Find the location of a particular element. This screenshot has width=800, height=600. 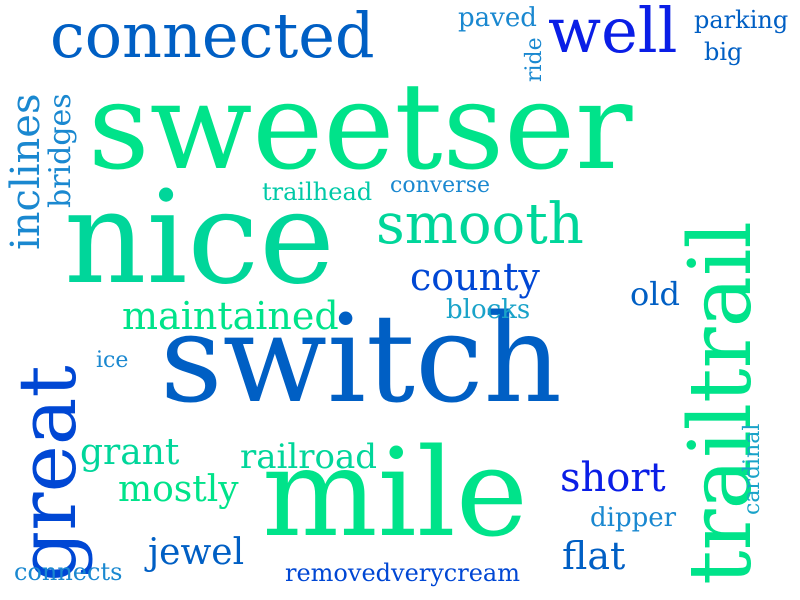

word-ride: ride is located at coordinates (534, 59).